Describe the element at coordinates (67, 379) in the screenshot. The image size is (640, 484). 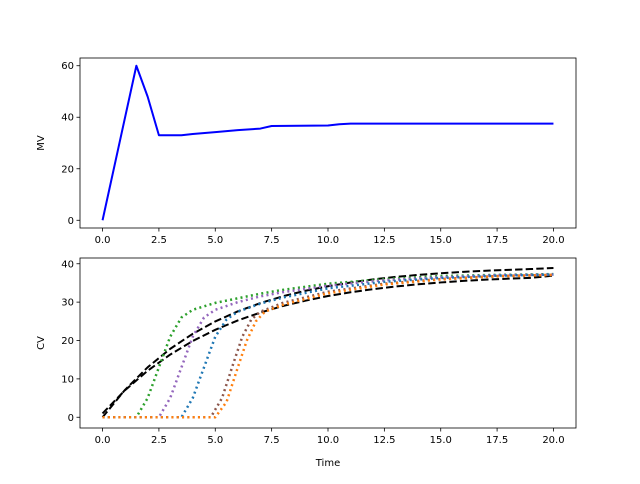
I see `y-tick-label: 10` at that location.